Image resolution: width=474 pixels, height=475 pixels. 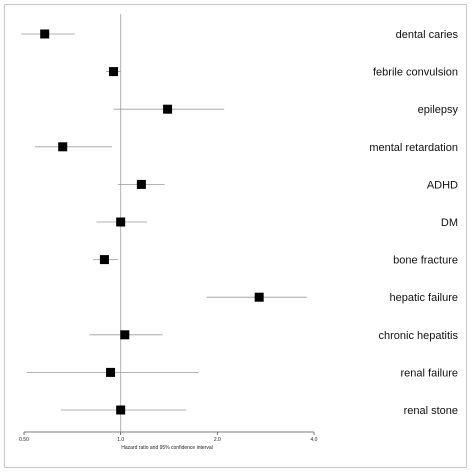 What do you see at coordinates (431, 411) in the screenshot?
I see `row-label: renal stone` at bounding box center [431, 411].